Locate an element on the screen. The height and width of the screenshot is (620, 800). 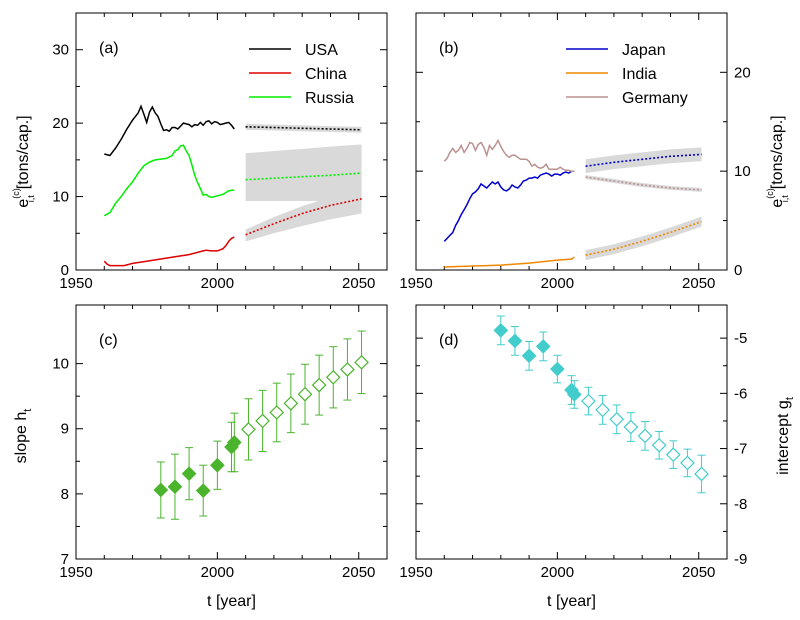
forecast-band-china is located at coordinates (303, 215).